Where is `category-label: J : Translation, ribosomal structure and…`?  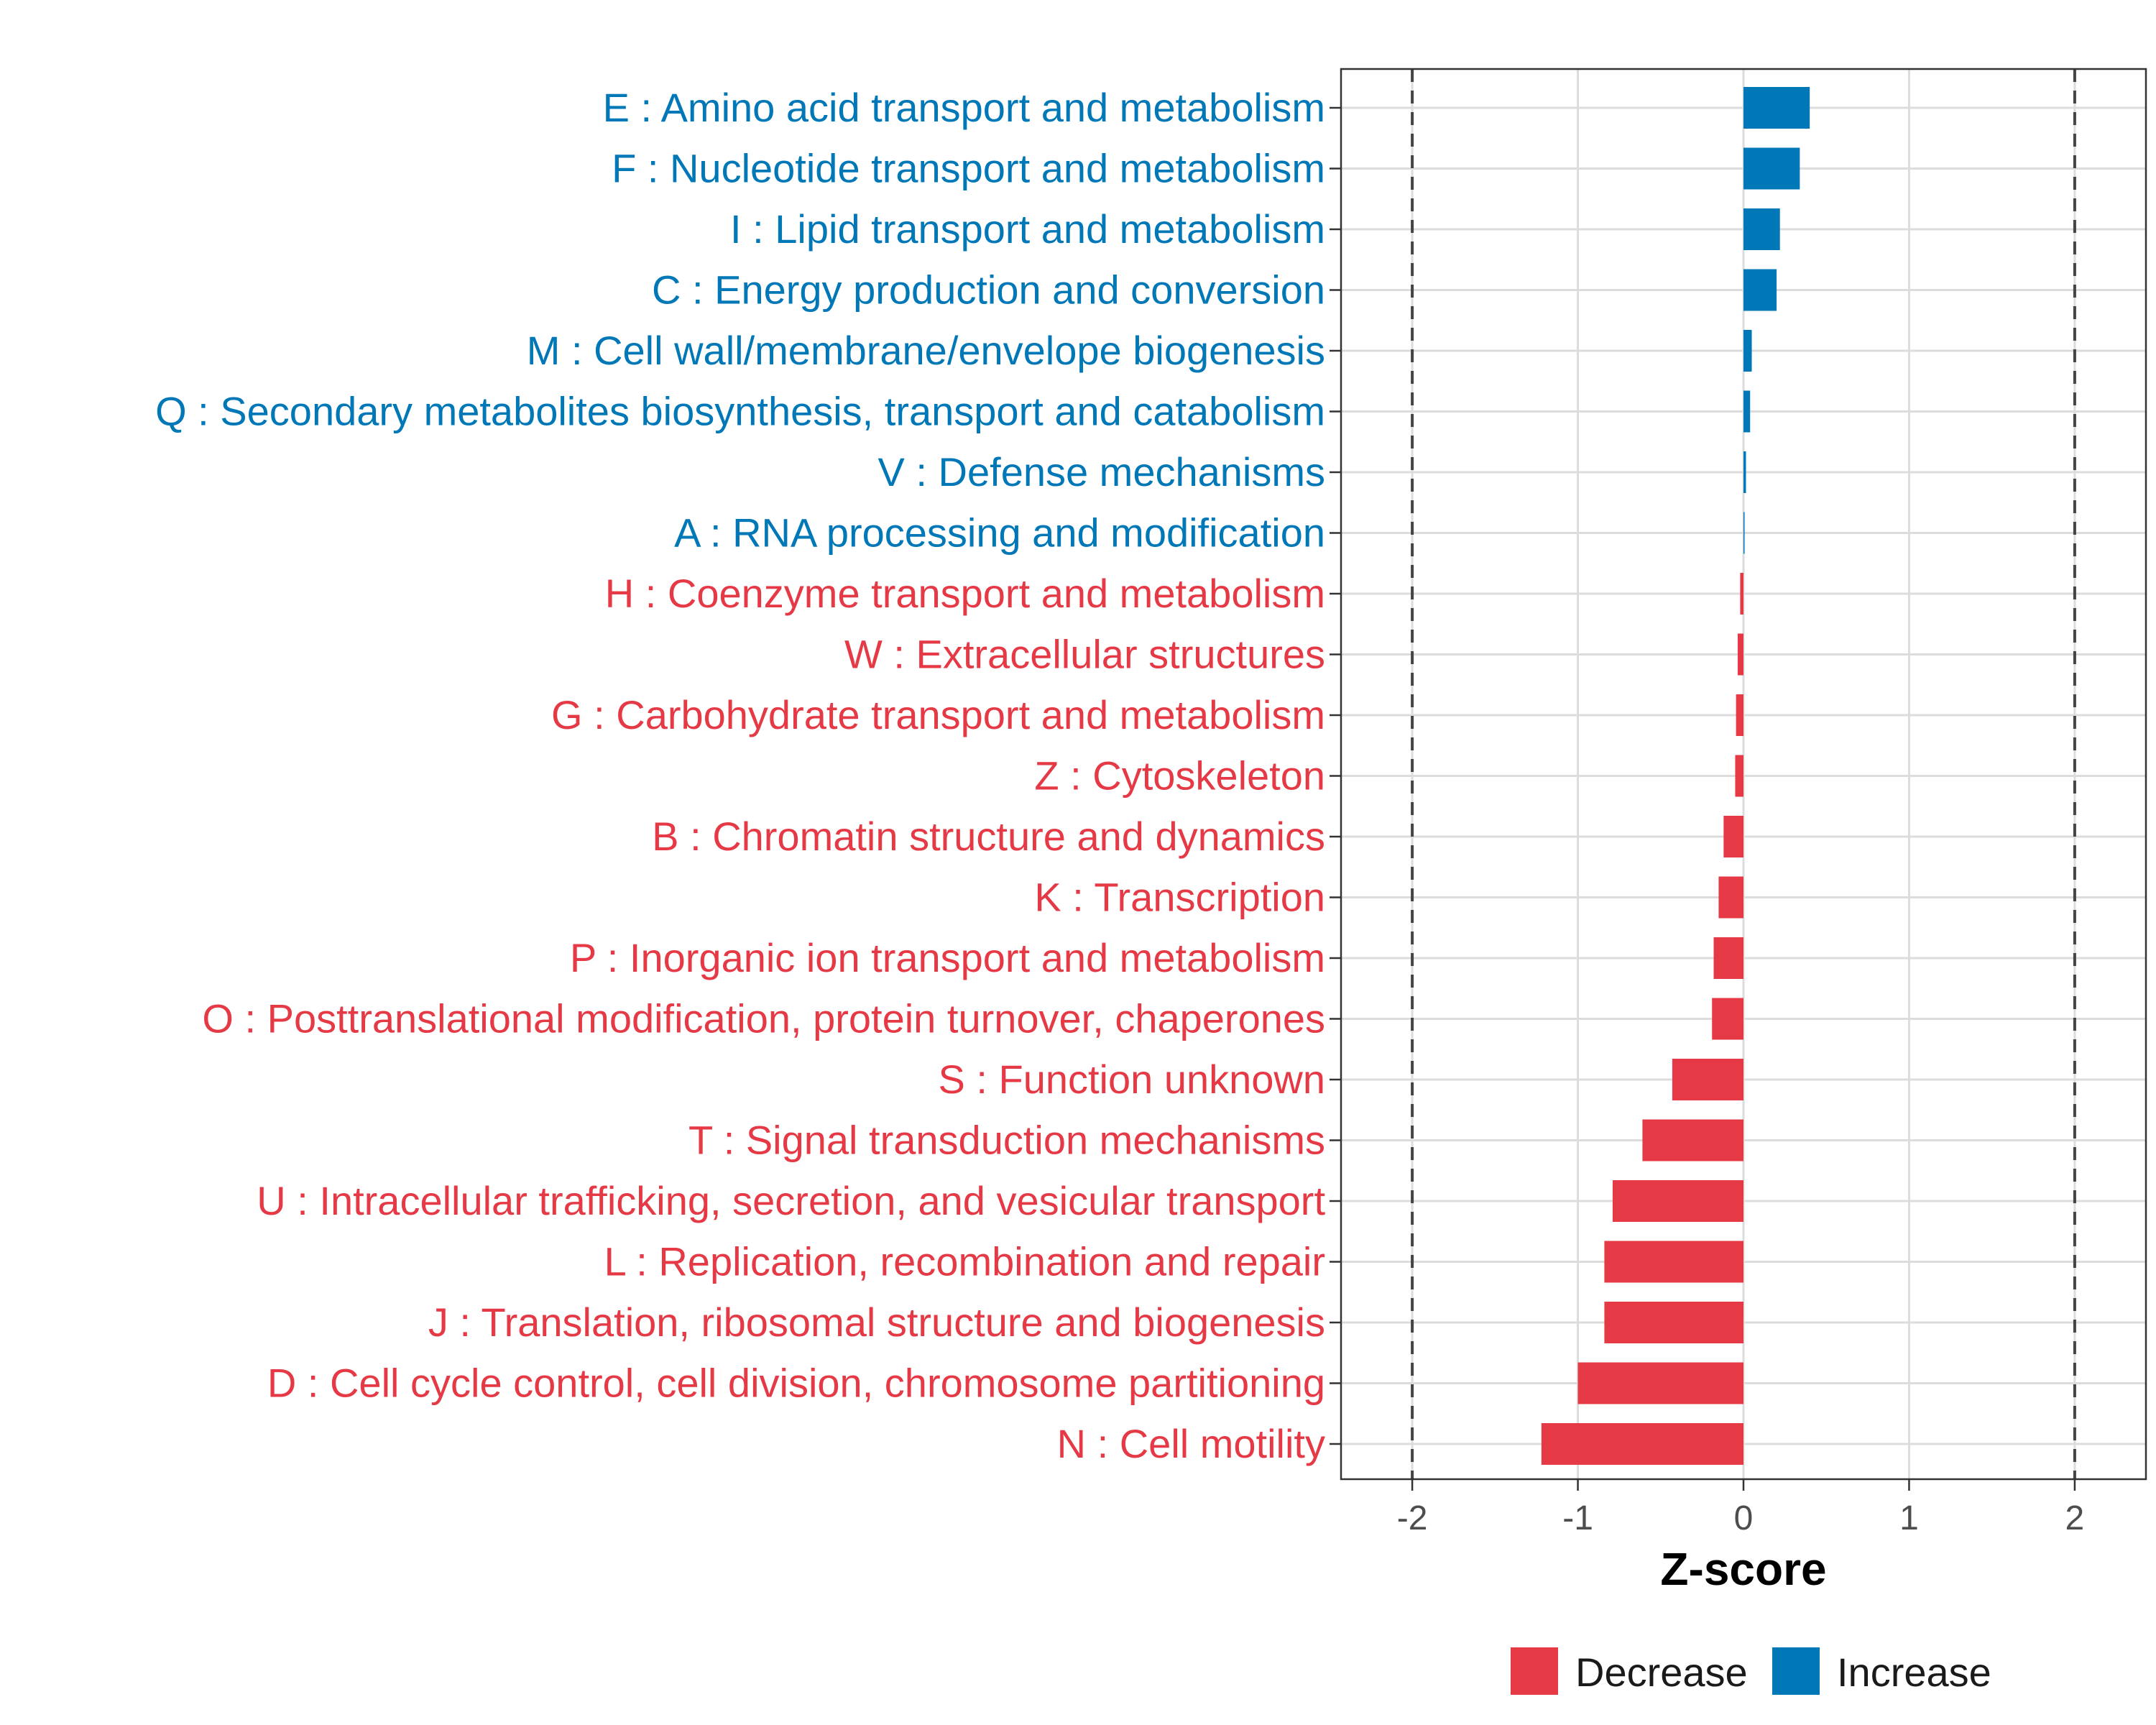
category-label: J : Translation, ribosomal structure and… is located at coordinates (877, 1322).